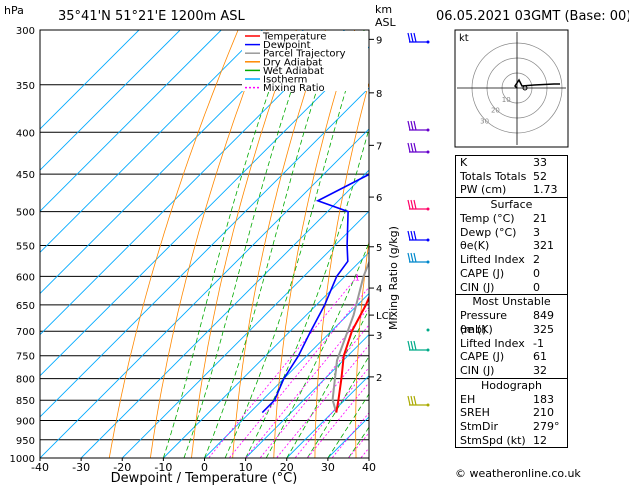 This screenshot has width=629, height=486. Describe the element at coordinates (482, 357) in the screenshot. I see `index-label: CAPE (J)` at that location.